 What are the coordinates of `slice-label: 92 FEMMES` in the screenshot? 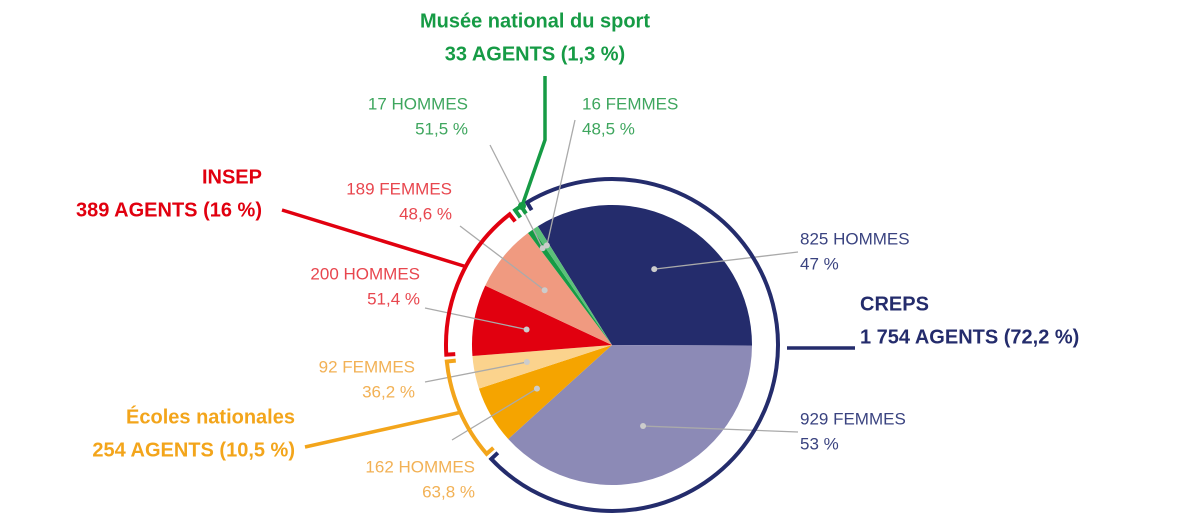 It's located at (367, 366).